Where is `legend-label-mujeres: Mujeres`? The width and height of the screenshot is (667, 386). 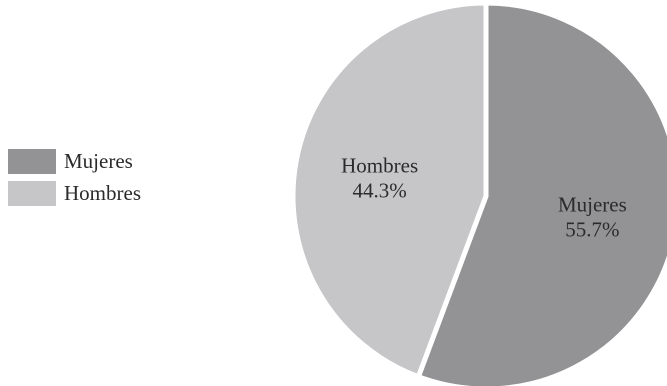
legend-label-mujeres: Mujeres is located at coordinates (98, 160).